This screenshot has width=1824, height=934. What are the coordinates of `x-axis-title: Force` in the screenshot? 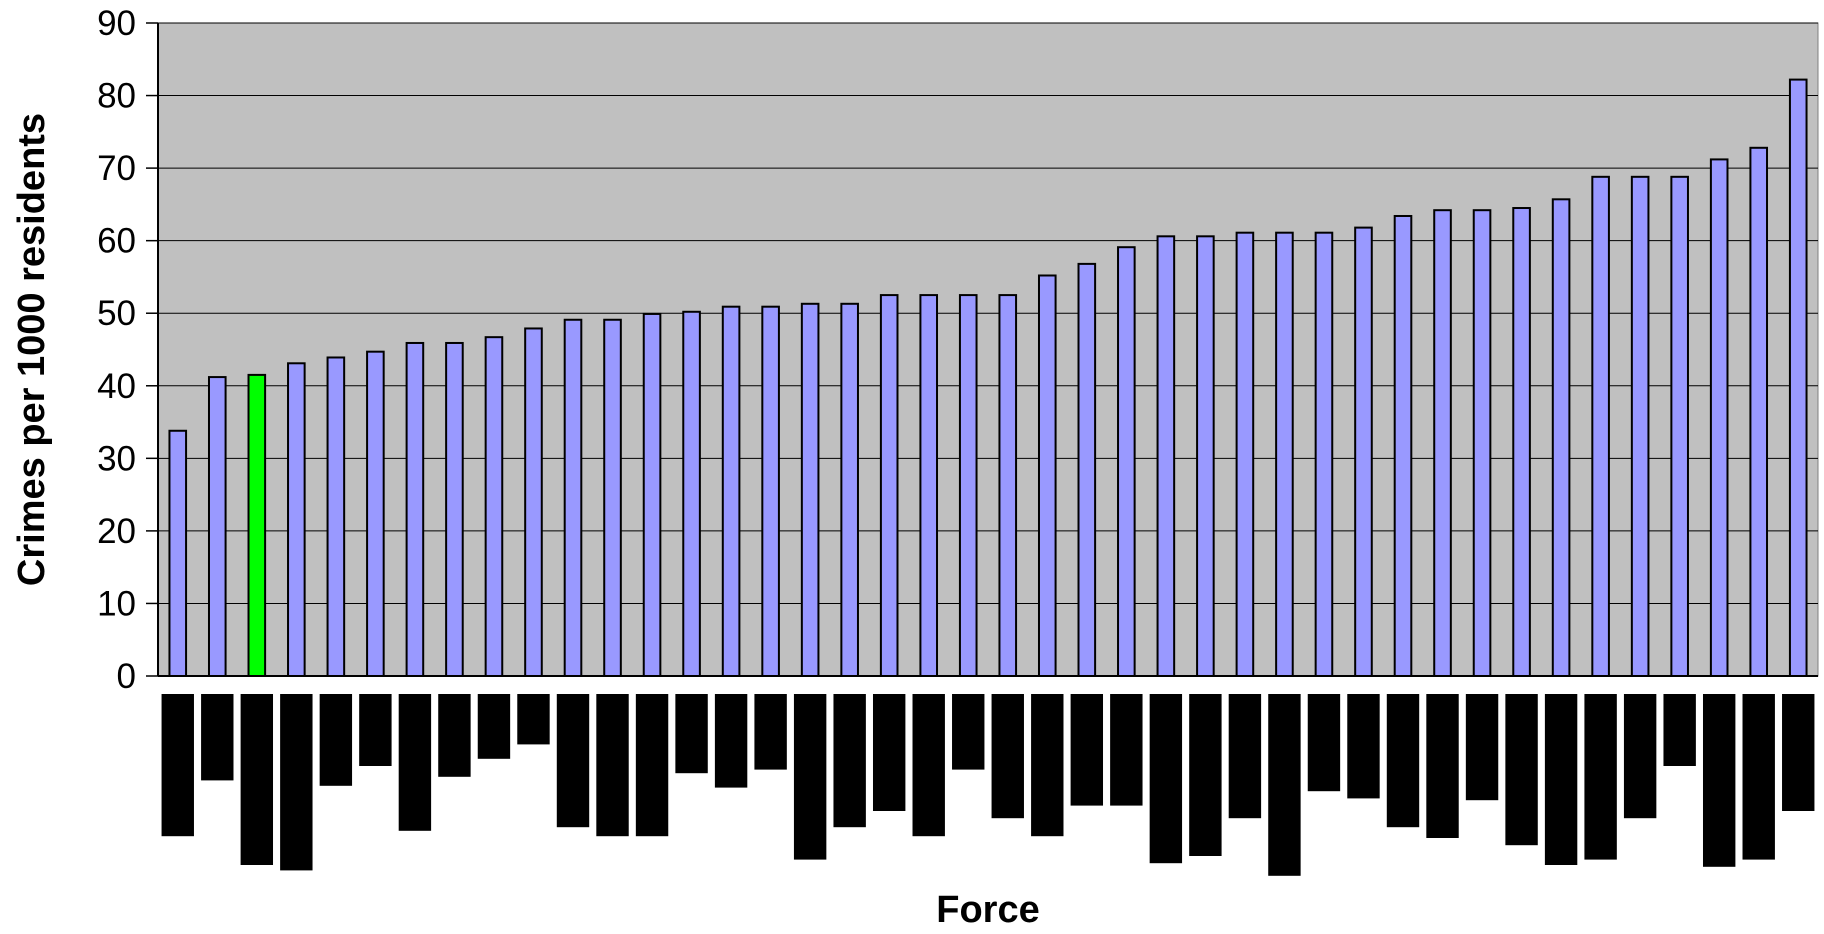 It's located at (987, 909).